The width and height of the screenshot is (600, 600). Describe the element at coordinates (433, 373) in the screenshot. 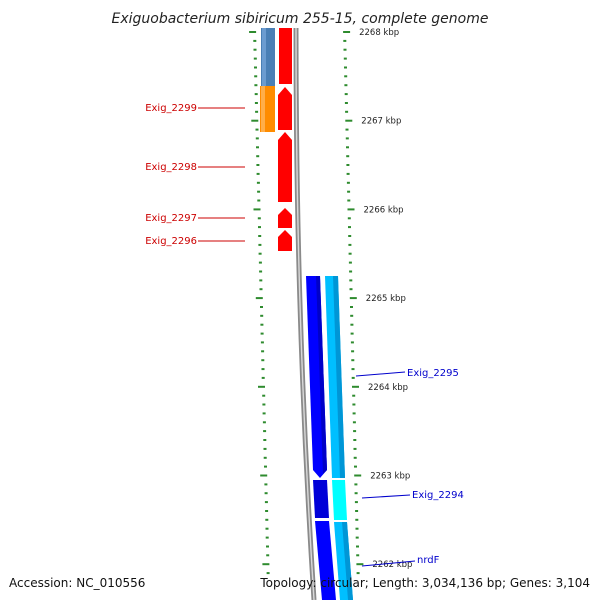

I see `gene-label-exig-2295: Exig_2295` at that location.